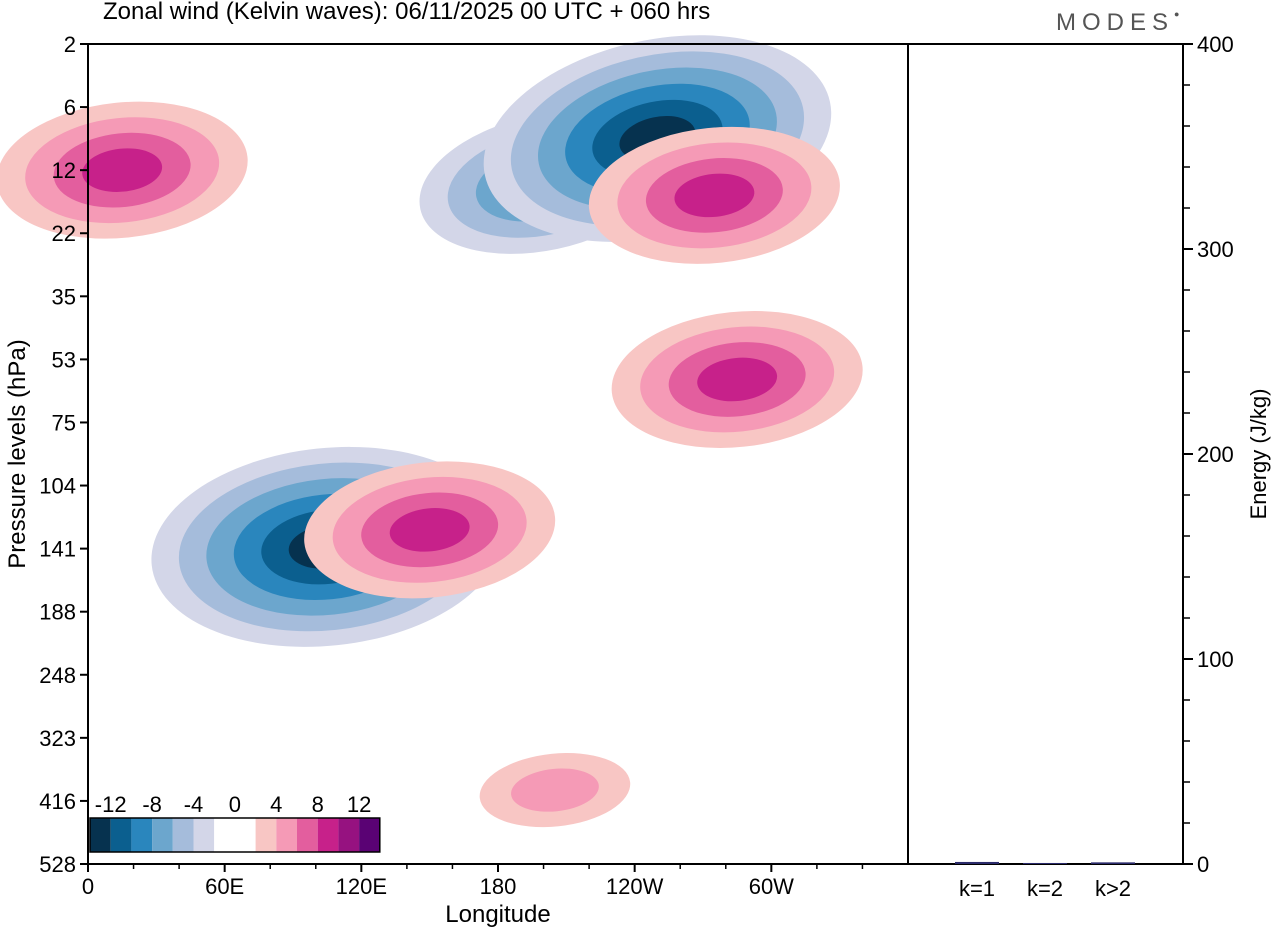 This screenshot has height=930, width=1280. I want to click on energy-axis: 0 100 200 300 400, so click(1208, 454).